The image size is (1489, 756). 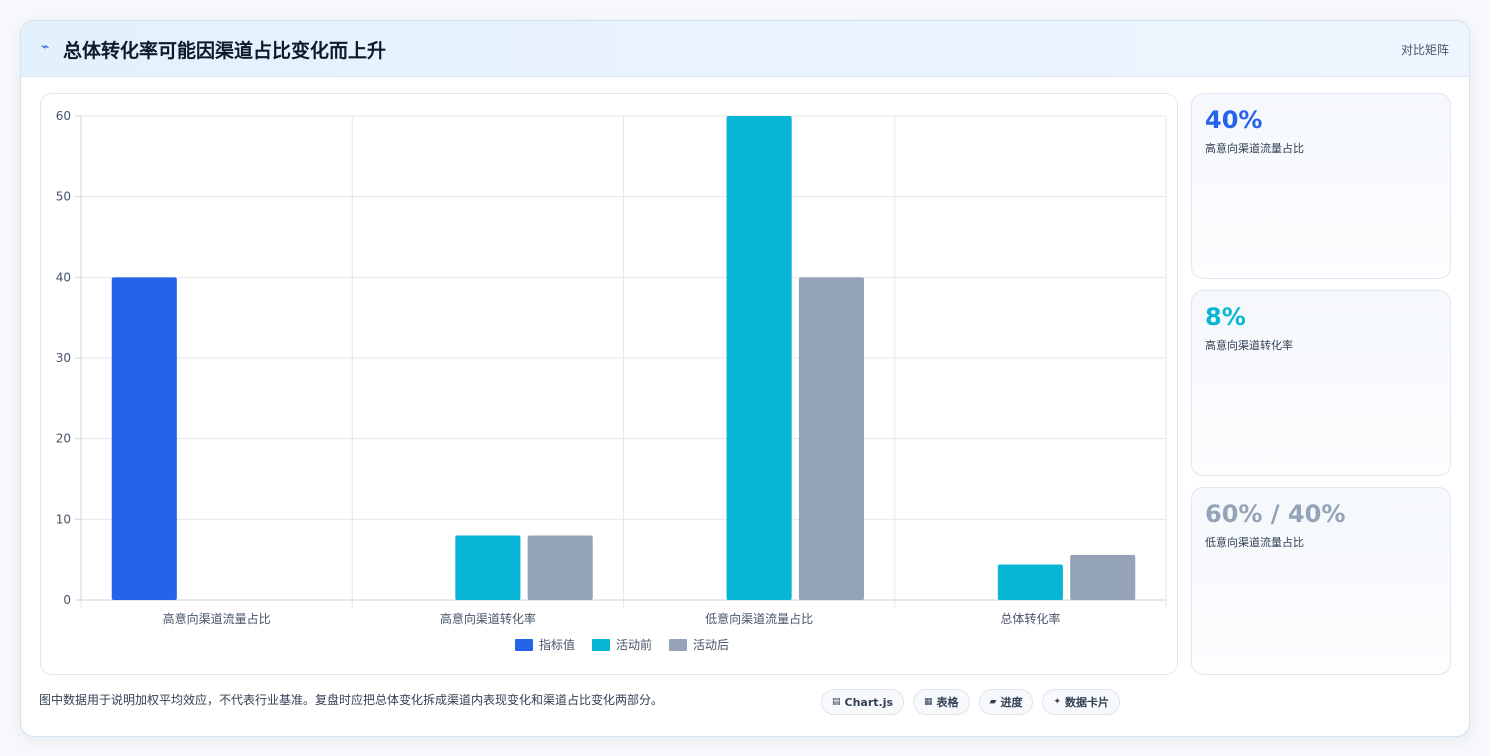 I want to click on progress-icon: ▰, so click(x=993, y=702).